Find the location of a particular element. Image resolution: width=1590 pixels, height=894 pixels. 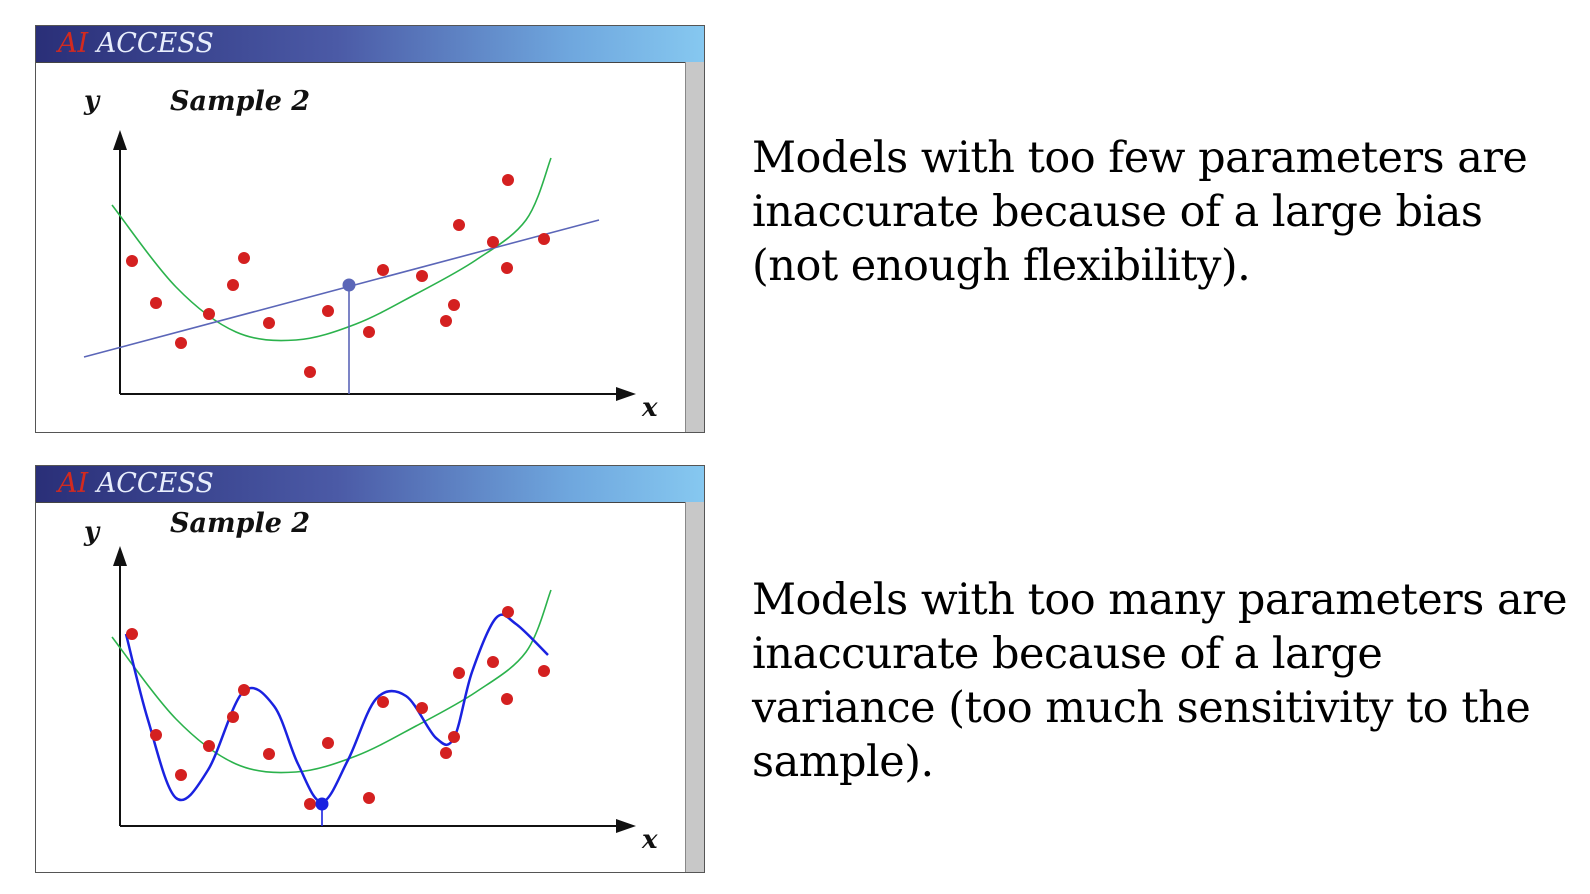

linear-fit-line is located at coordinates (341, 288).